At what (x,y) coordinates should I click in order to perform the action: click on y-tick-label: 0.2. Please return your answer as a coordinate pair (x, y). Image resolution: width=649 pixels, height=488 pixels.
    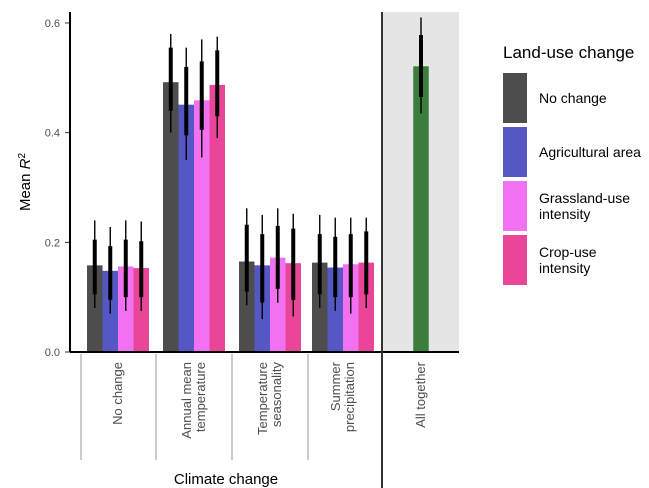
    Looking at the image, I should click on (52, 243).